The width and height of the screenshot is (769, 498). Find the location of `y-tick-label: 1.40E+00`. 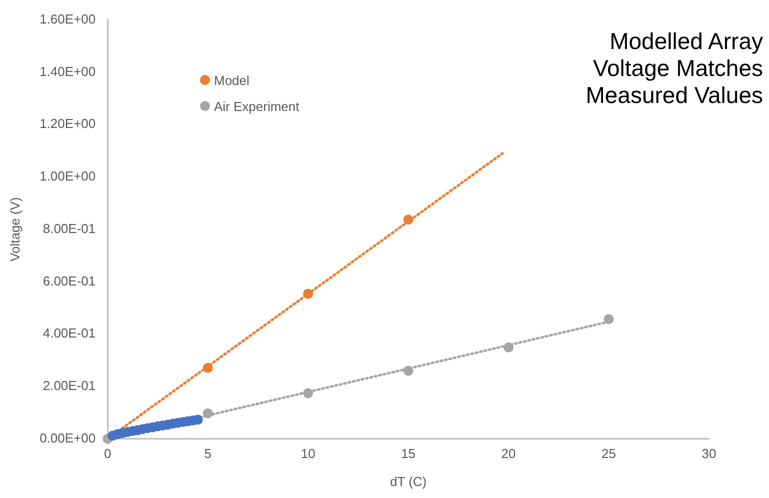

y-tick-label: 1.40E+00 is located at coordinates (68, 71).